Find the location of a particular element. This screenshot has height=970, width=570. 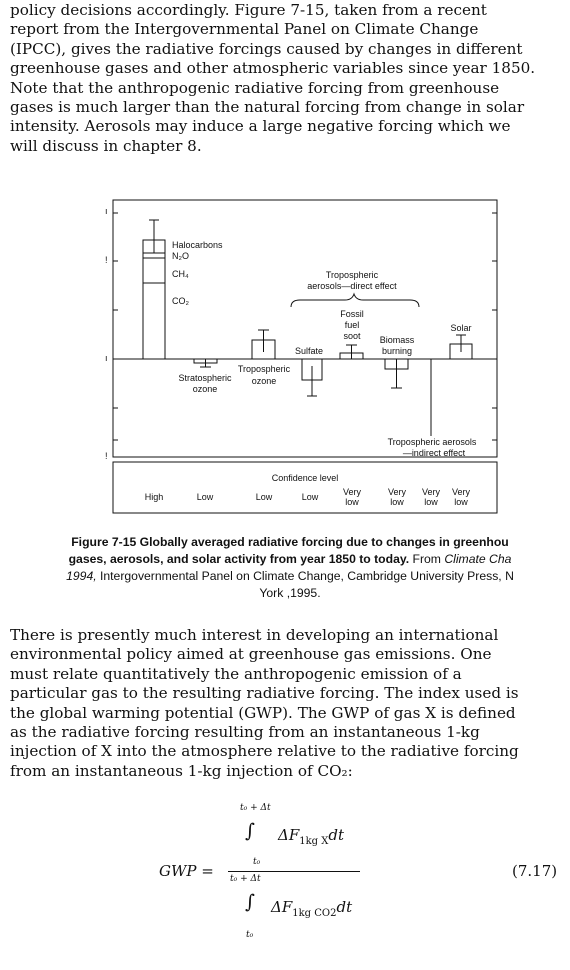

caption-source-title: Climate Cha is located at coordinates (478, 559).